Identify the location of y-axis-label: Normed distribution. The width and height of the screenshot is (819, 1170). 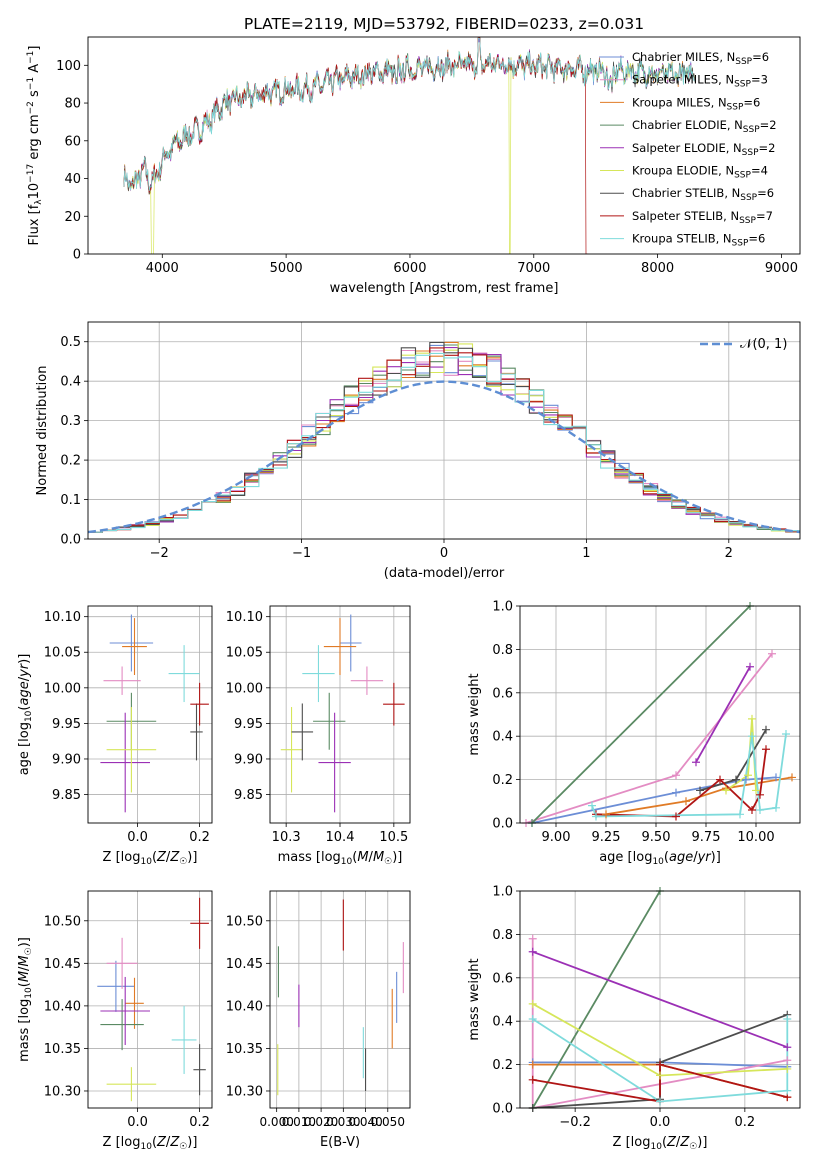
(42, 431).